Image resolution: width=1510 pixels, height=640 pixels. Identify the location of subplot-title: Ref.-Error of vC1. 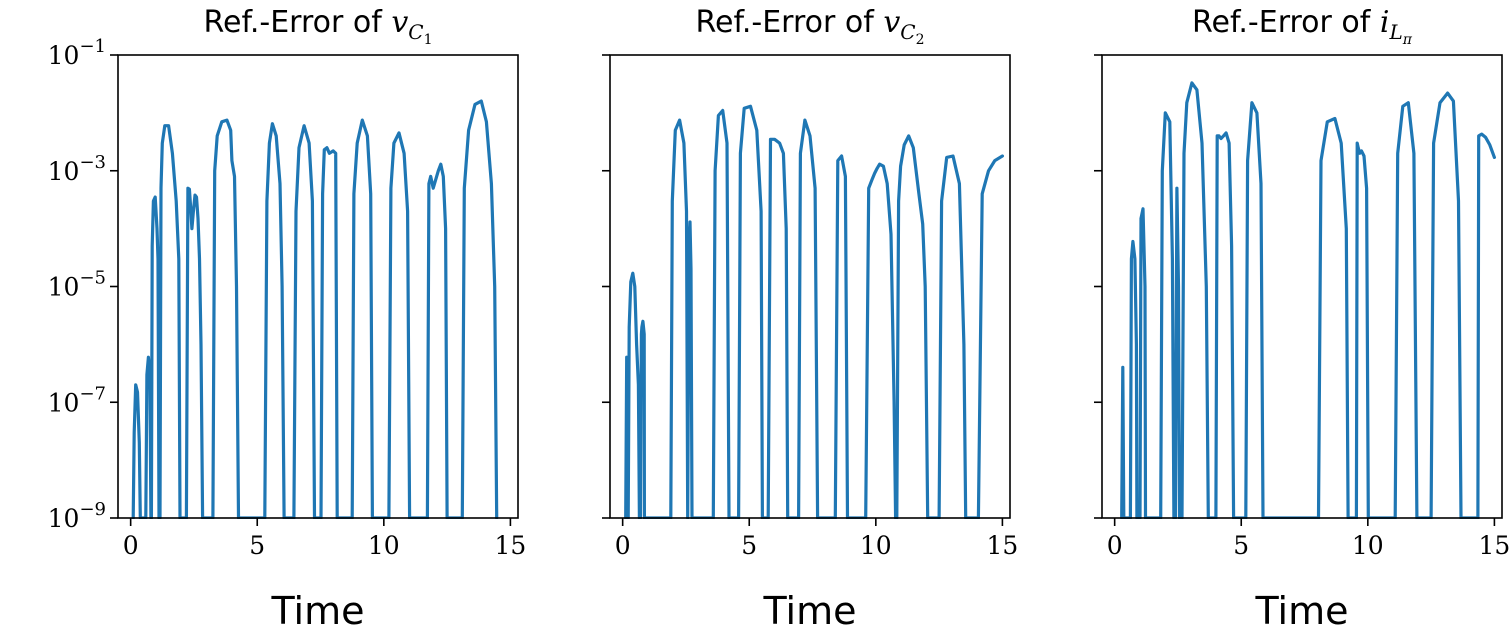
(318, 26).